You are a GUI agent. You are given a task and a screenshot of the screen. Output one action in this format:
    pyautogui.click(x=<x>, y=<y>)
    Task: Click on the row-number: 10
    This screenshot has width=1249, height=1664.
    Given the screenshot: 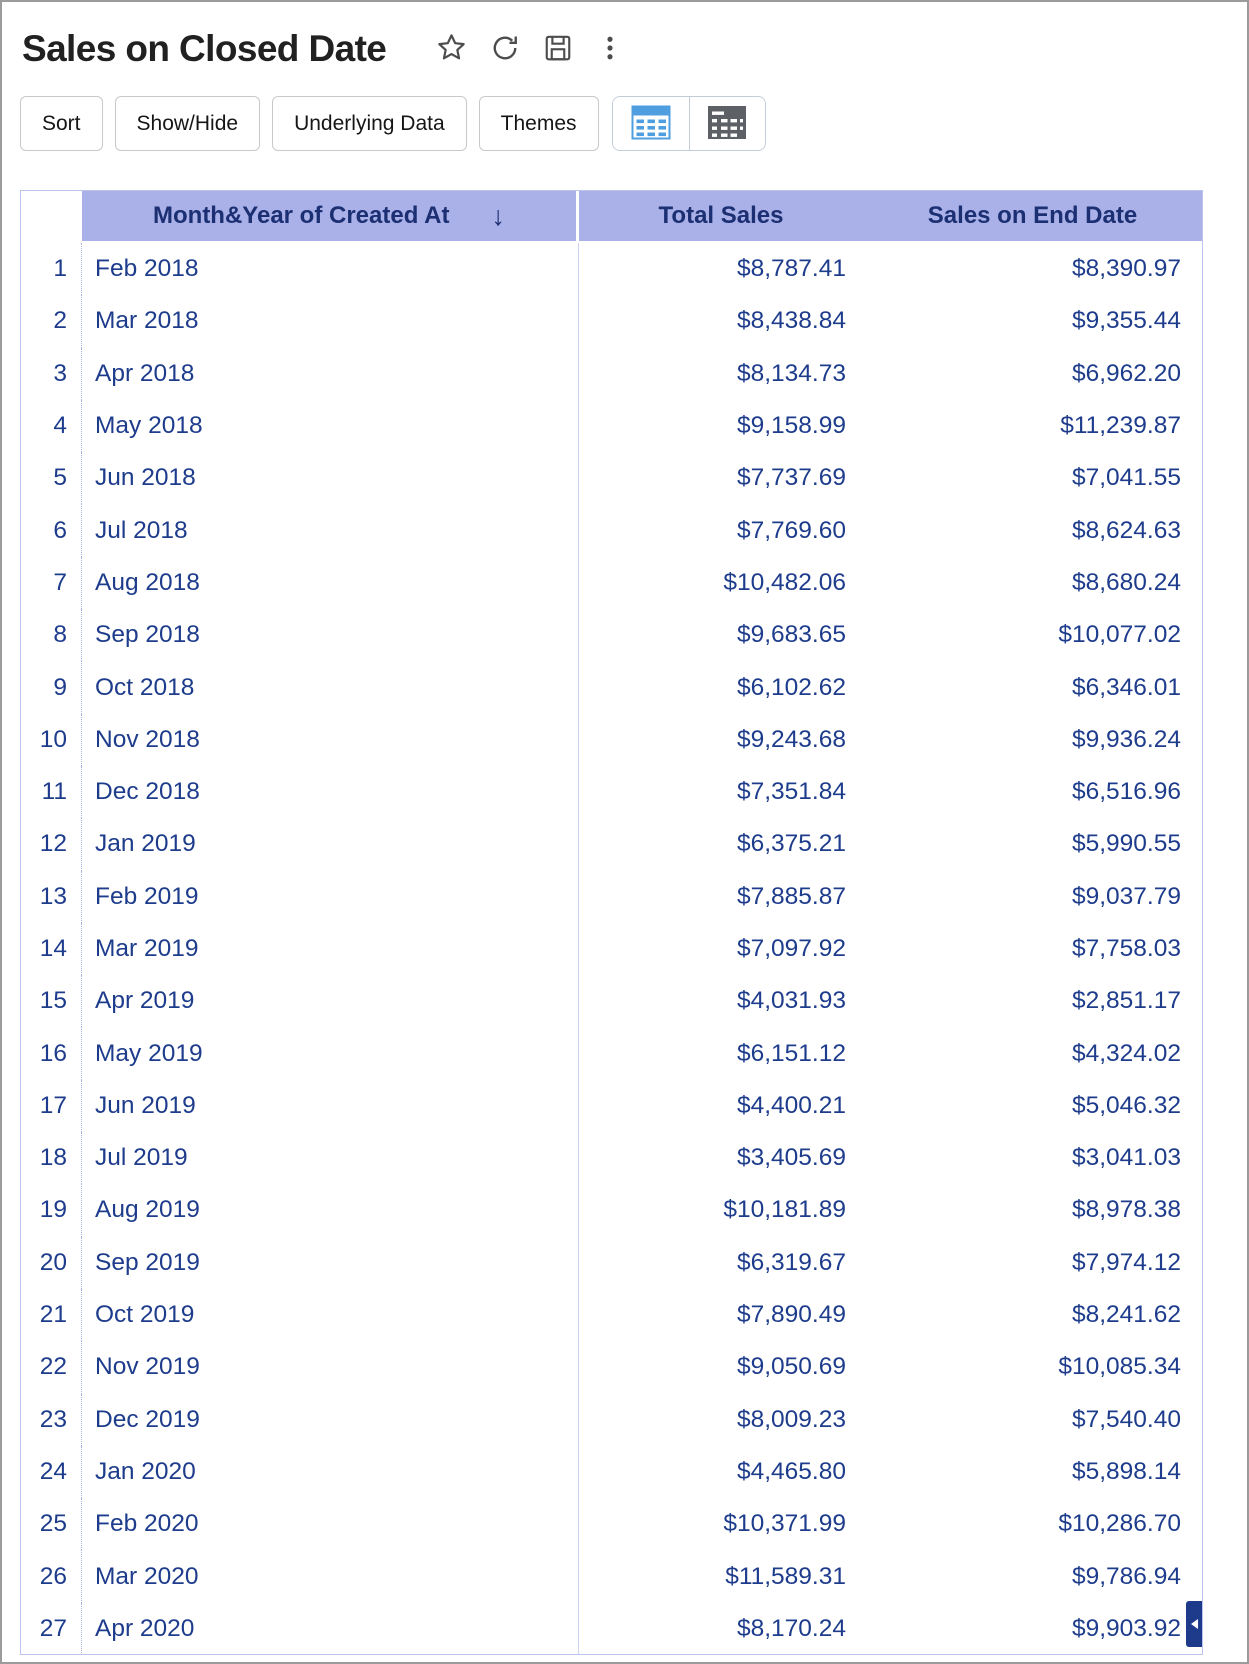 What is the action you would take?
    pyautogui.click(x=51, y=739)
    